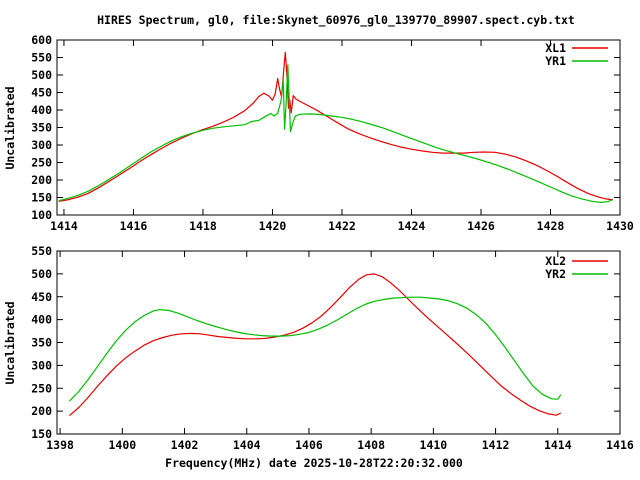 The image size is (640, 480). I want to click on top-y-axis-label: Uncalibrated, so click(10, 127).